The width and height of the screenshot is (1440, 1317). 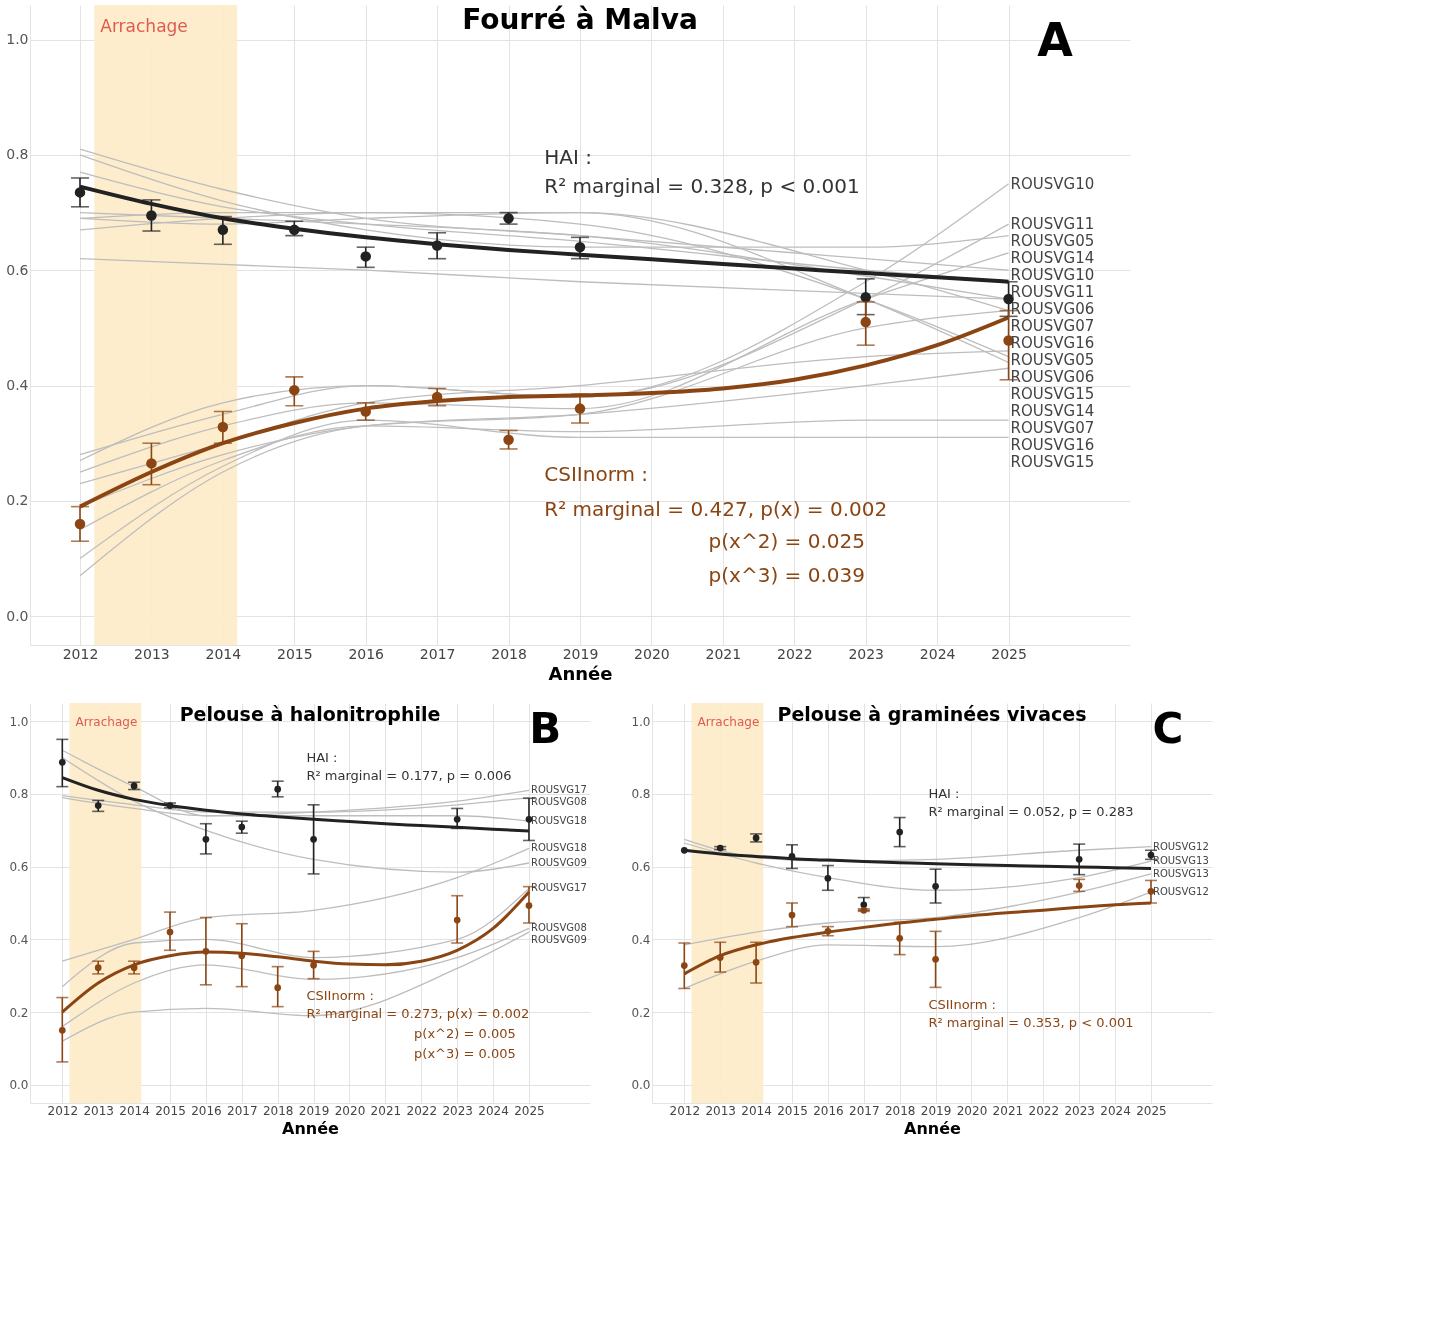 What do you see at coordinates (409, 775) in the screenshot?
I see `annotation: R² marginal = 0.177, p = 0.006` at bounding box center [409, 775].